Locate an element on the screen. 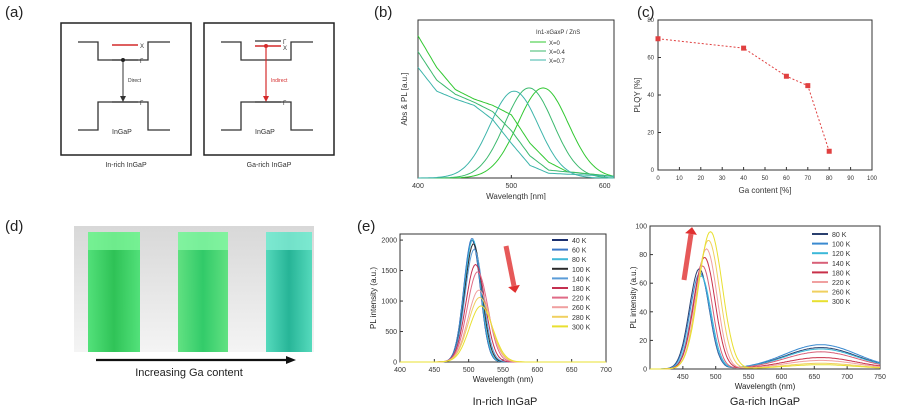 This screenshot has width=899, height=420. x-tick-label: 0 is located at coordinates (658, 179).